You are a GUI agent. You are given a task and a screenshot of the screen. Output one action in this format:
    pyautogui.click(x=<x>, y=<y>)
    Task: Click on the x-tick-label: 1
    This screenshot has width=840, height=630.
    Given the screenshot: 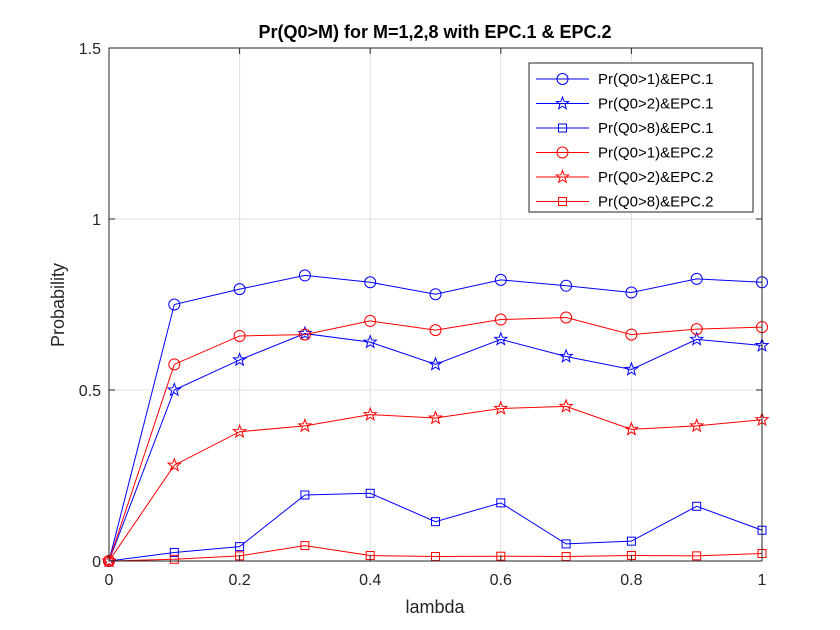 What is the action you would take?
    pyautogui.click(x=762, y=580)
    